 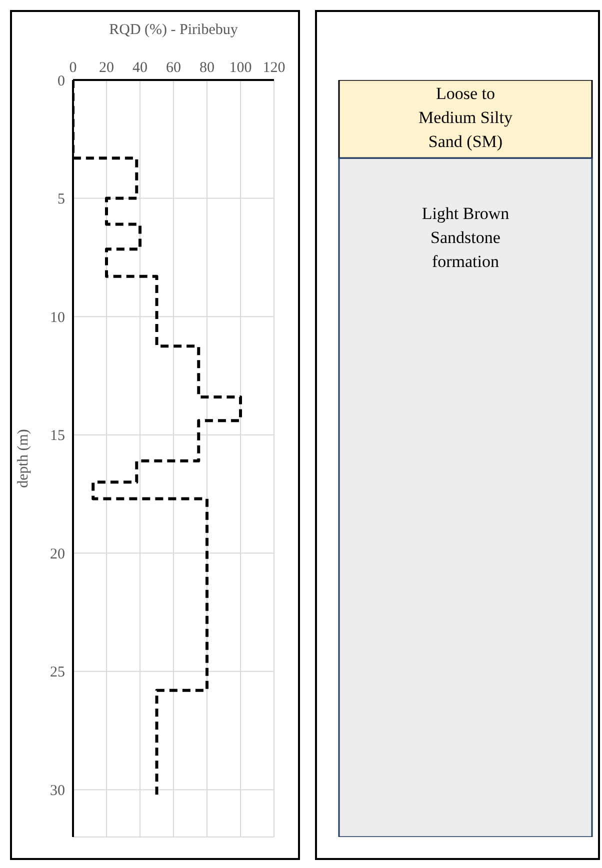 What do you see at coordinates (173, 68) in the screenshot?
I see `x-tick-label: 60` at bounding box center [173, 68].